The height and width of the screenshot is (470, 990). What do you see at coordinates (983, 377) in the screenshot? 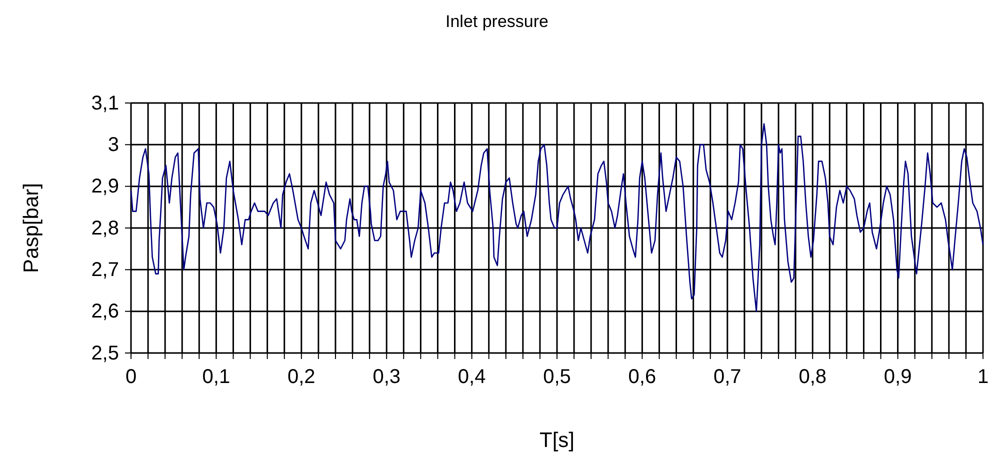
I see `x-tick-label: 1` at bounding box center [983, 377].